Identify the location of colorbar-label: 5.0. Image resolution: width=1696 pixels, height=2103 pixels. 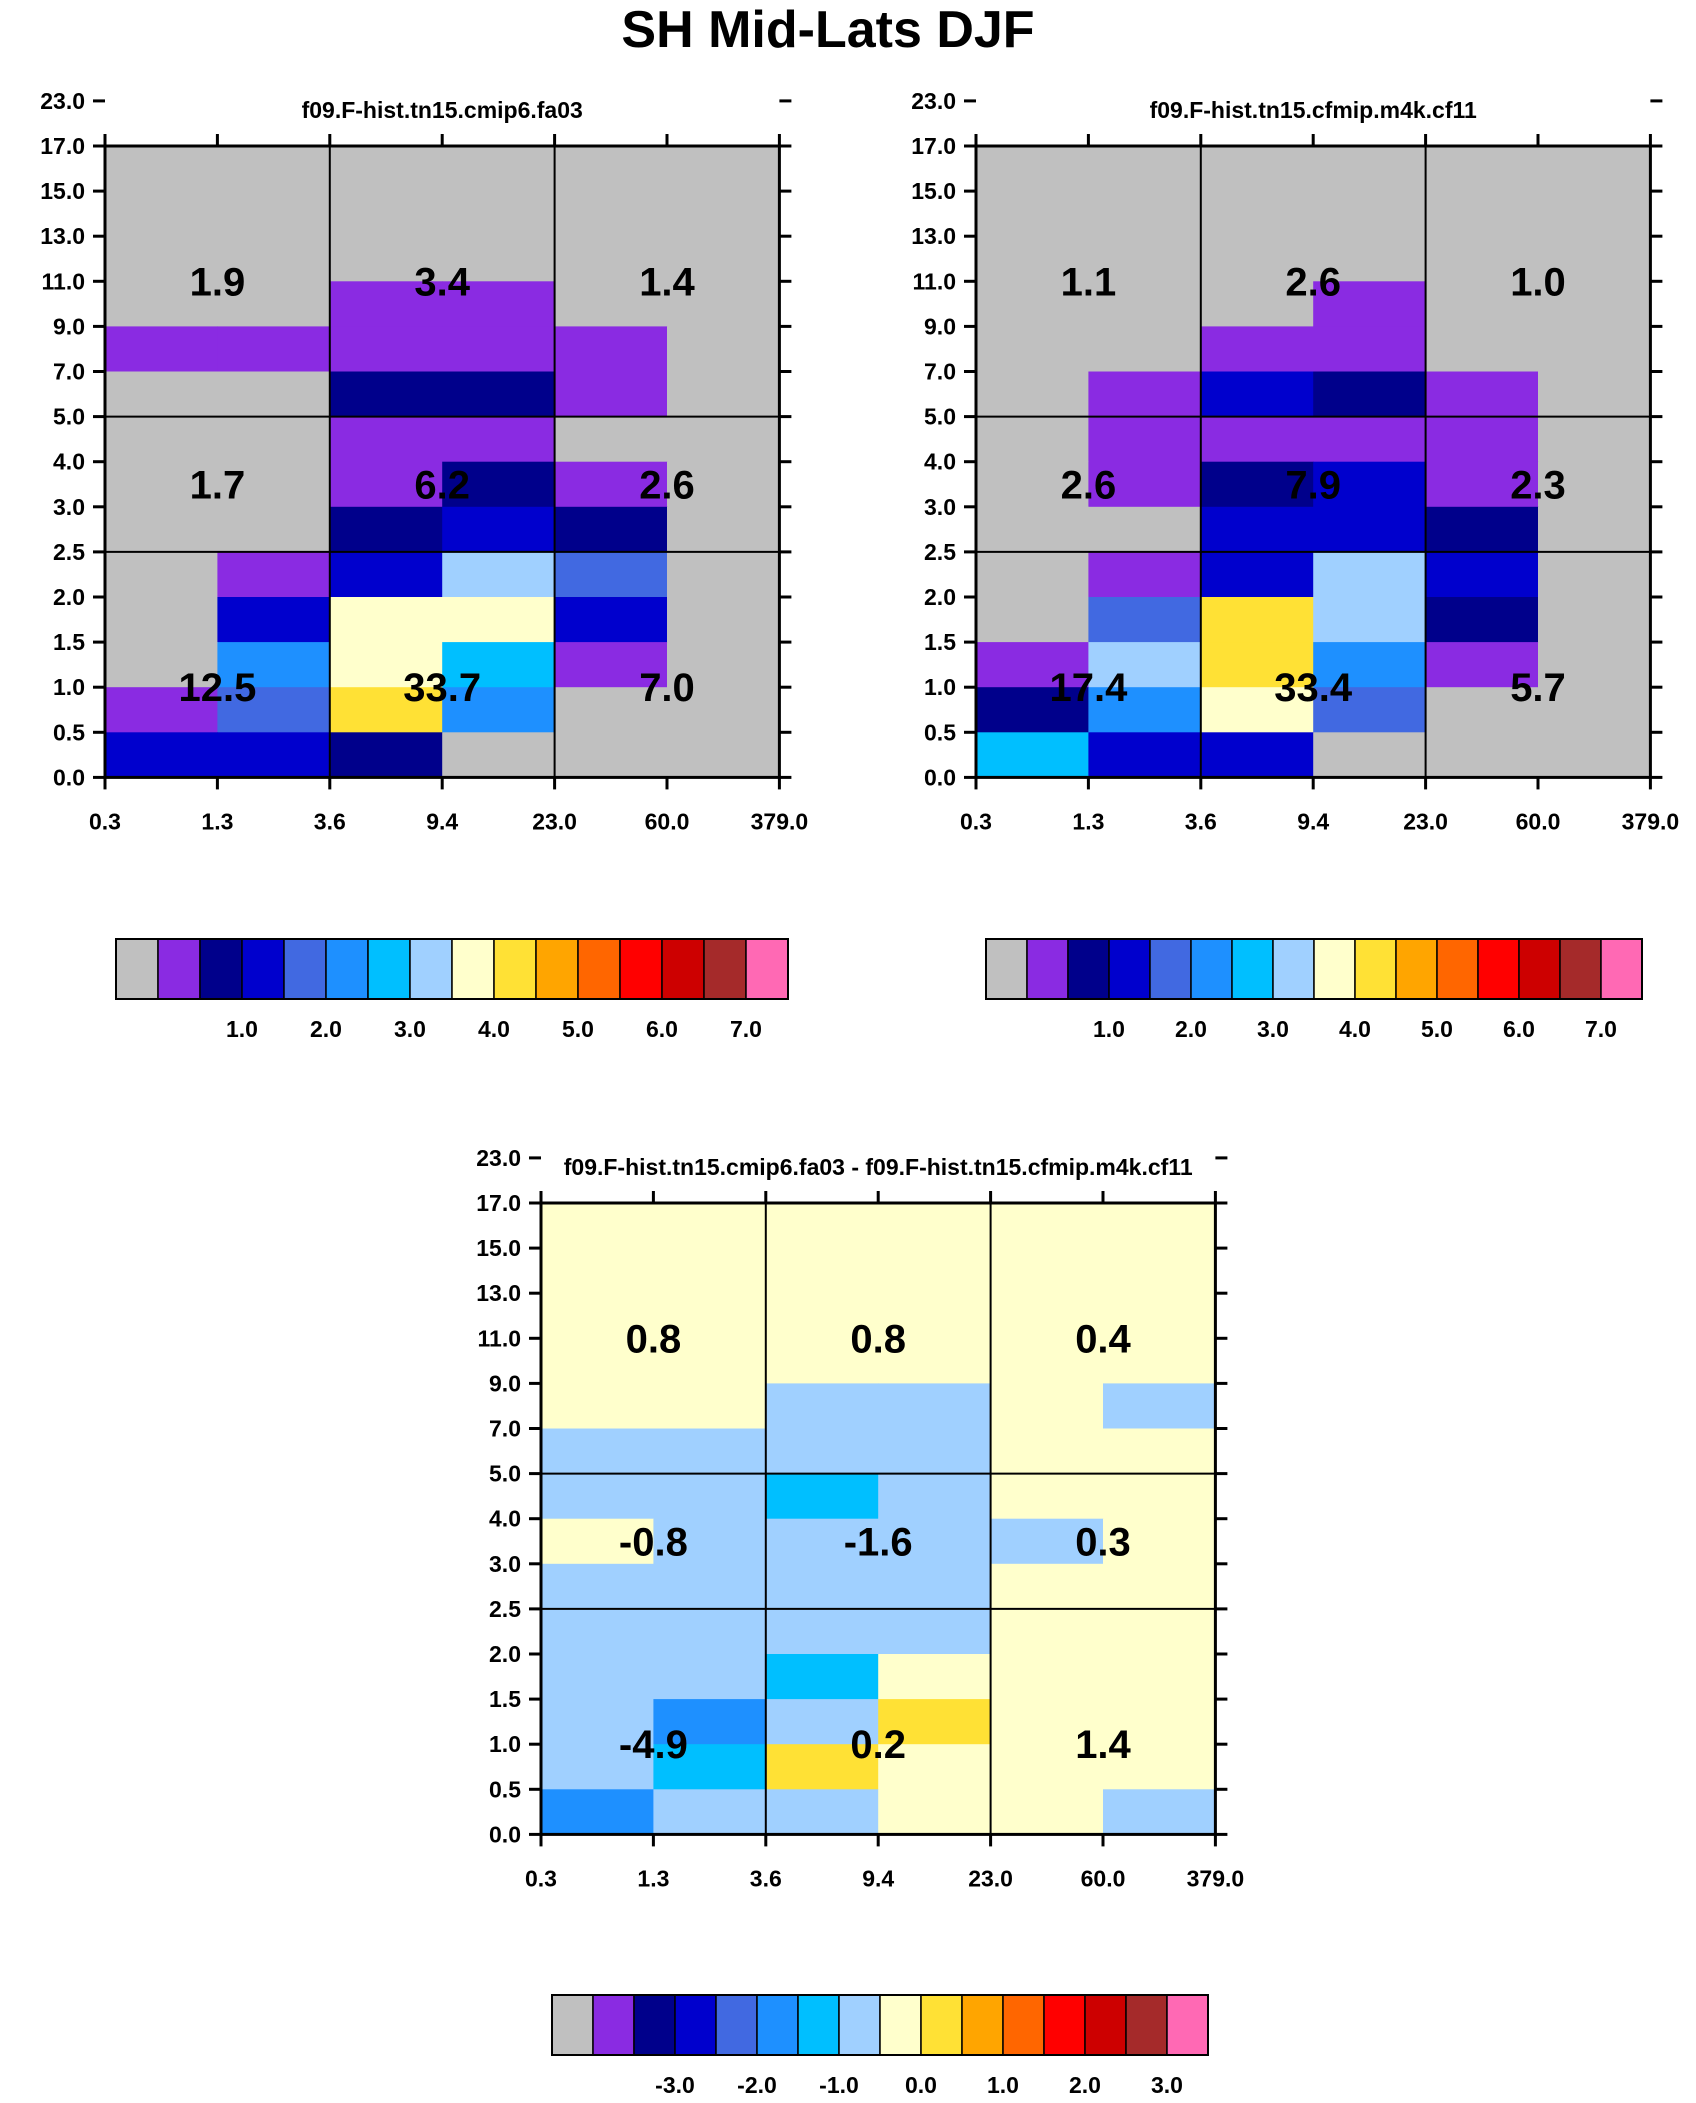
(1437, 1029).